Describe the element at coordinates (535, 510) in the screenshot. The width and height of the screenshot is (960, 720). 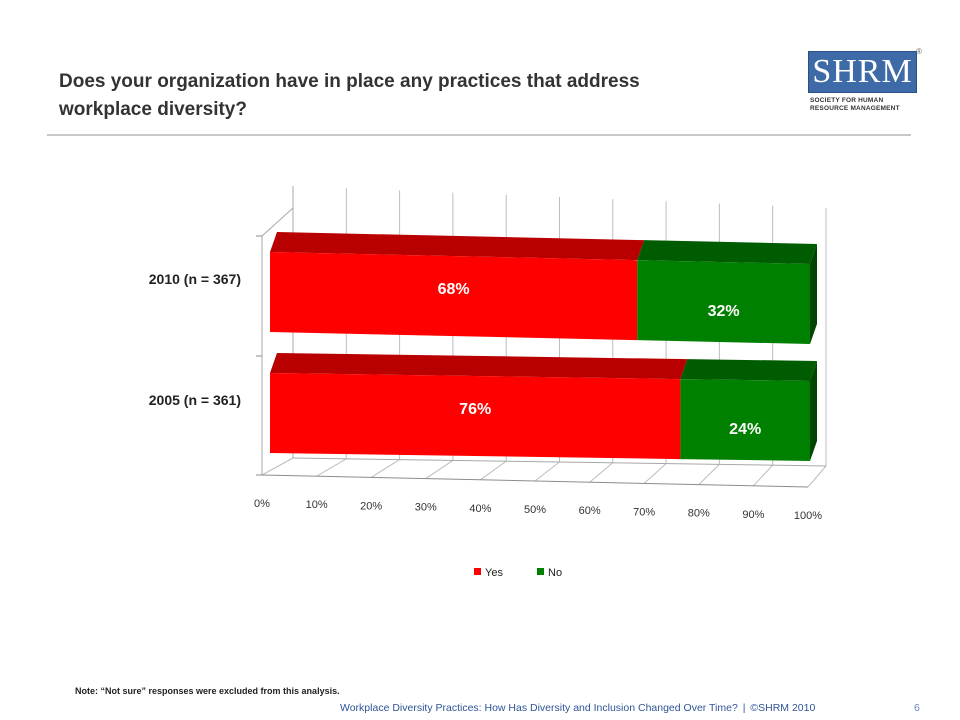
I see `x-tick-label-5: 50%` at that location.